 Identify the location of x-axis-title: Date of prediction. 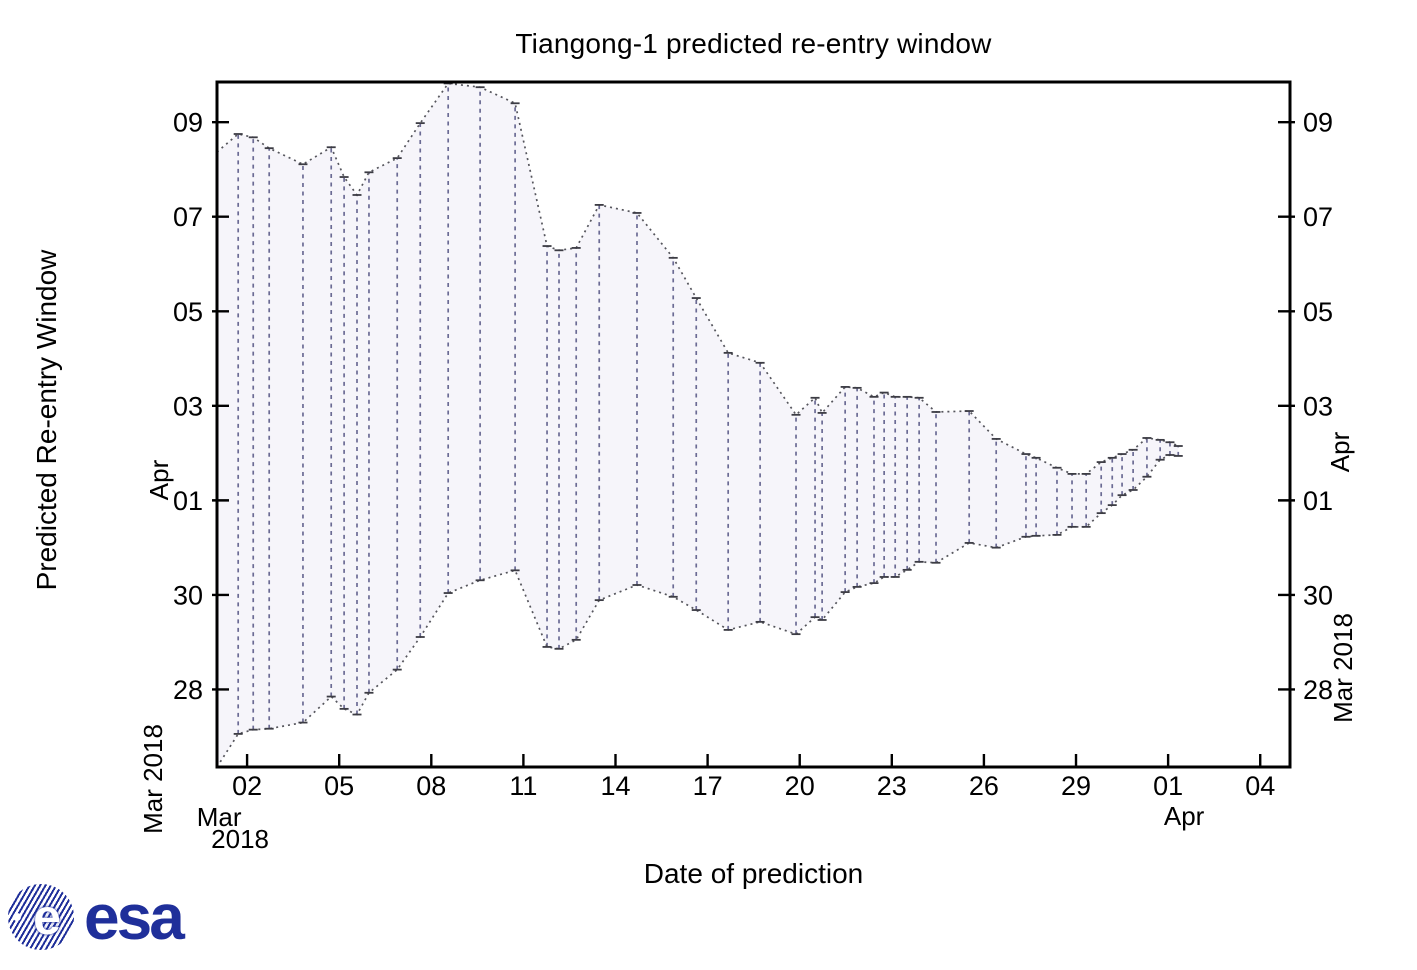
(753, 873).